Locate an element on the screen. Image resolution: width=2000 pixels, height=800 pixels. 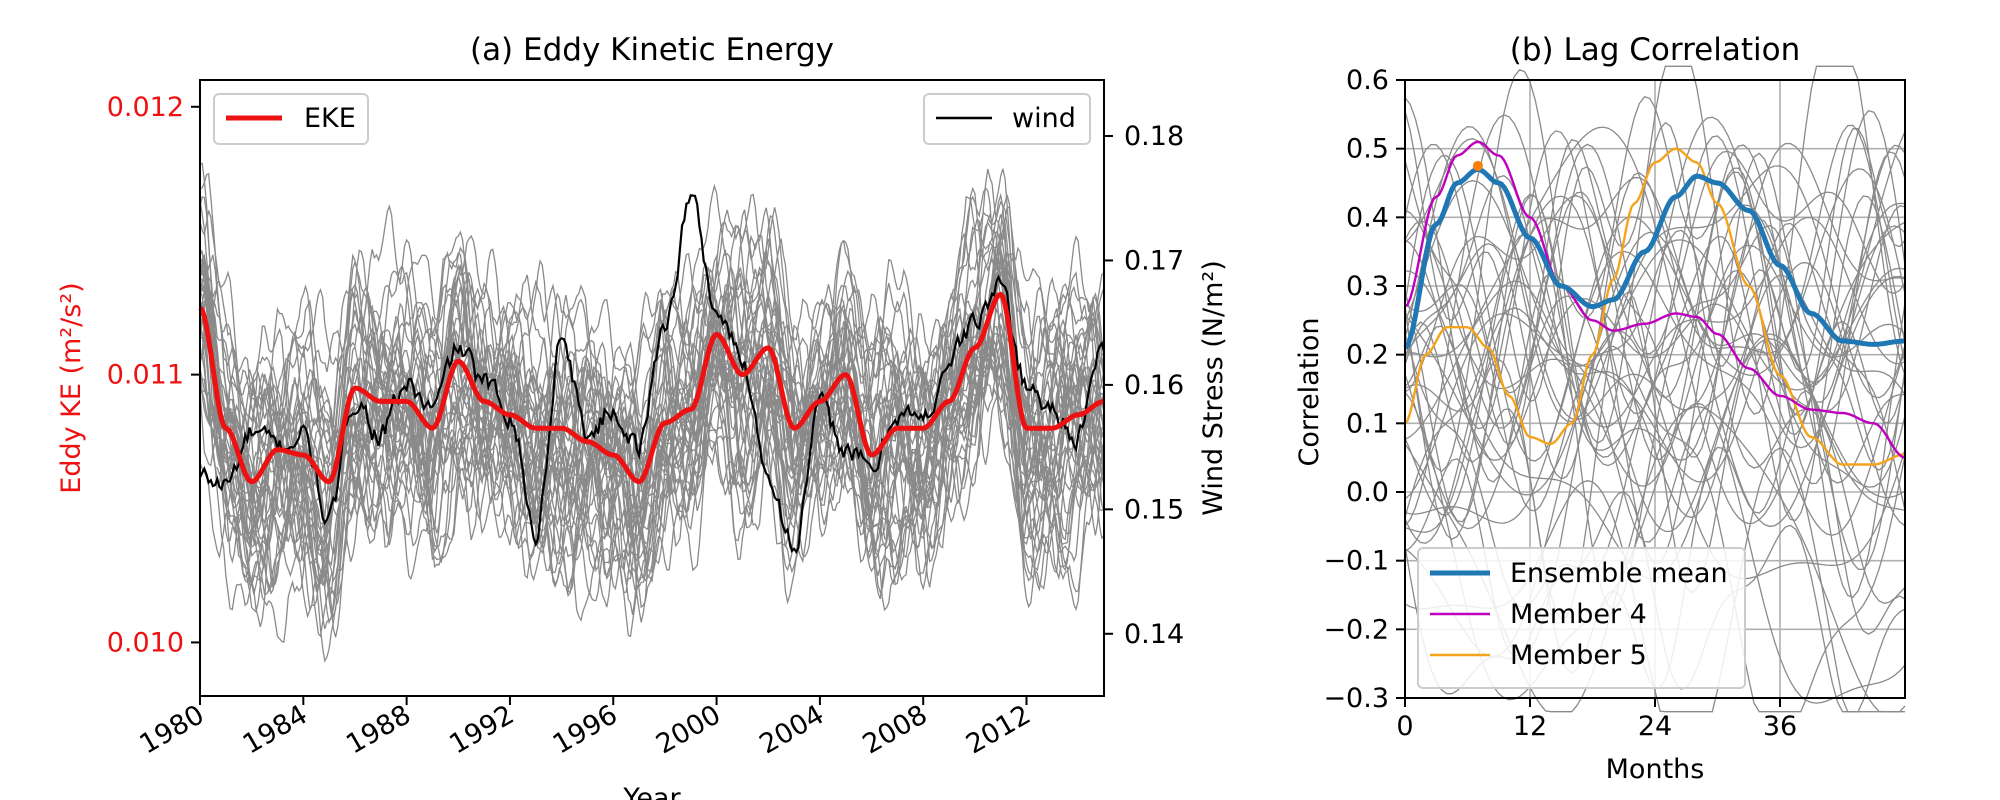
panel-b-x-label: Months is located at coordinates (1655, 769).